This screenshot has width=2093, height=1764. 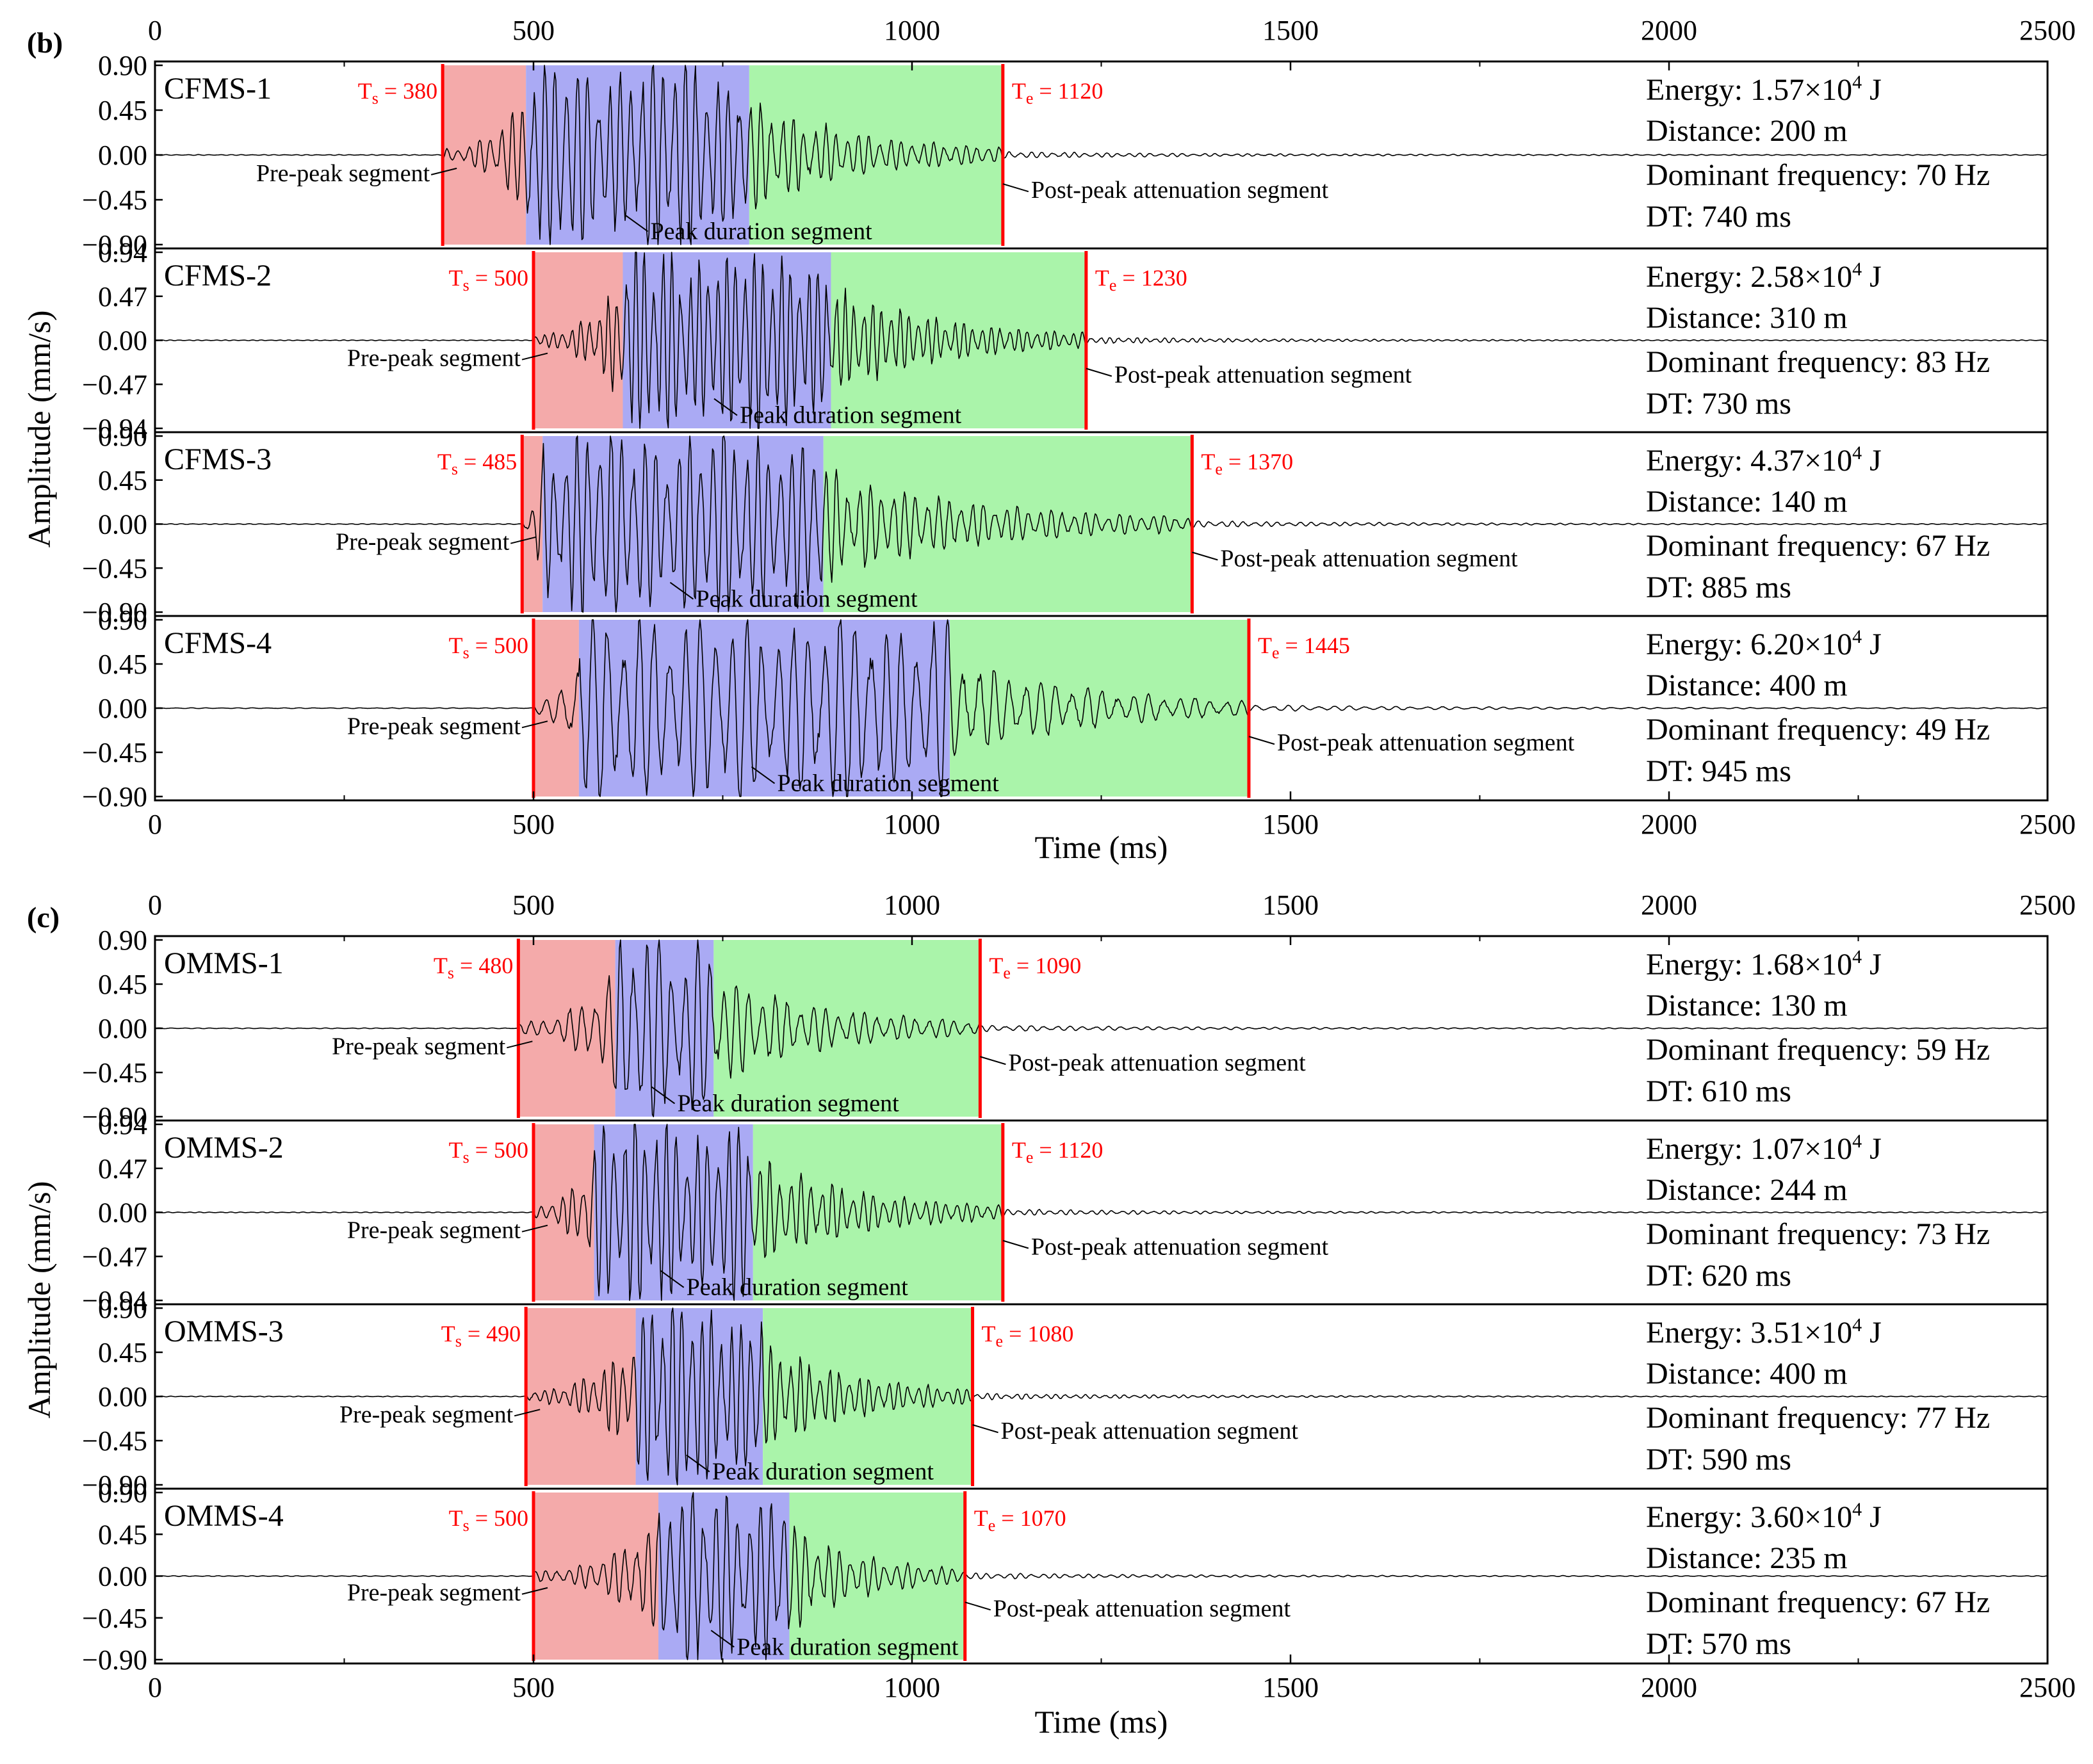 What do you see at coordinates (1818, 175) in the screenshot?
I see `frequency-text: Dominant frequency: 70 Hz` at bounding box center [1818, 175].